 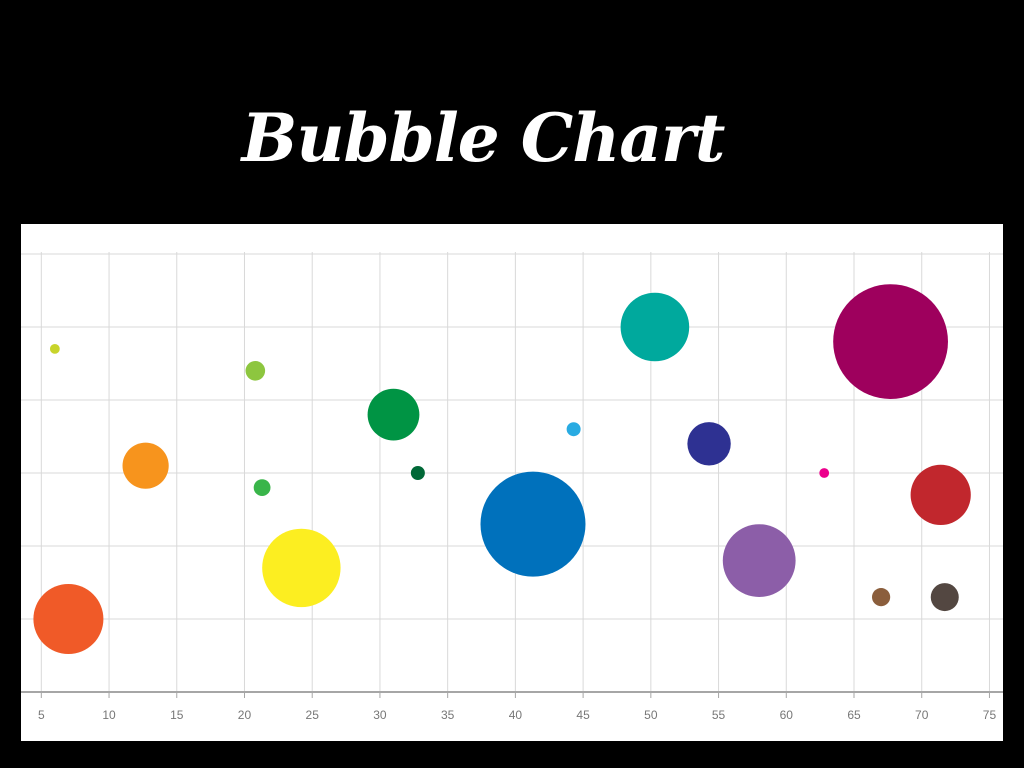 What do you see at coordinates (512, 706) in the screenshot?
I see `x-axis: 5 10 15 20 25 30 35 40 45 50 55 60 65 70 75` at bounding box center [512, 706].